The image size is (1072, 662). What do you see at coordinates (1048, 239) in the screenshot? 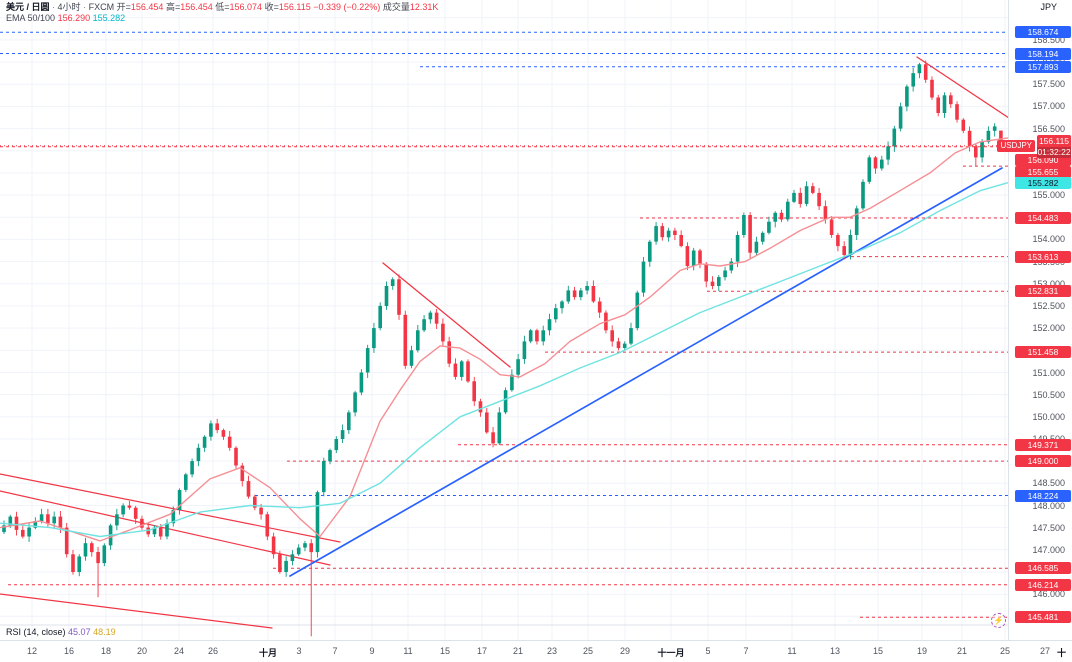
I see `price-tick-154.000: 154.000` at bounding box center [1048, 239].